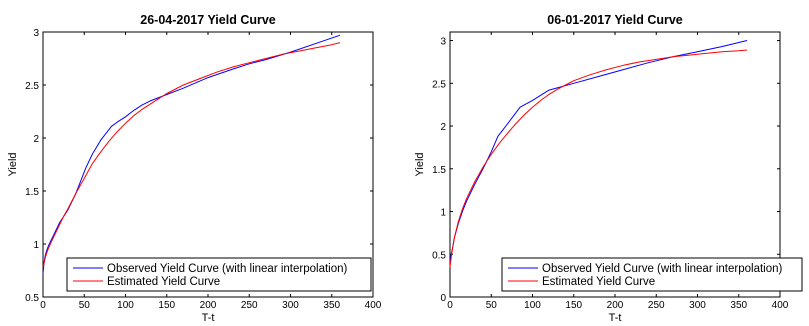 The image size is (809, 326). What do you see at coordinates (208, 20) in the screenshot?
I see `chart-title: 26-04-2017 Yield Curve` at bounding box center [208, 20].